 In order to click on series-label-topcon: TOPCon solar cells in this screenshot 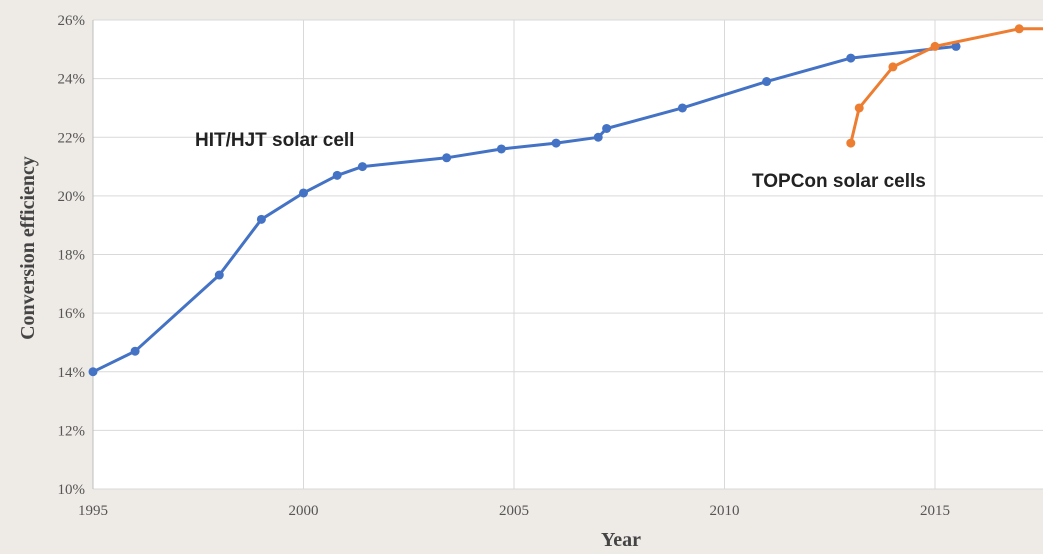, I will do `click(839, 181)`.